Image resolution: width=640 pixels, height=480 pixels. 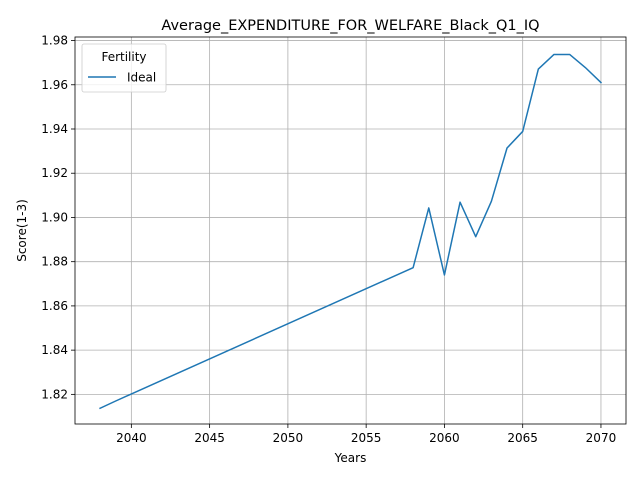 I want to click on y-axis-label: Score(1-3), so click(x=22, y=230).